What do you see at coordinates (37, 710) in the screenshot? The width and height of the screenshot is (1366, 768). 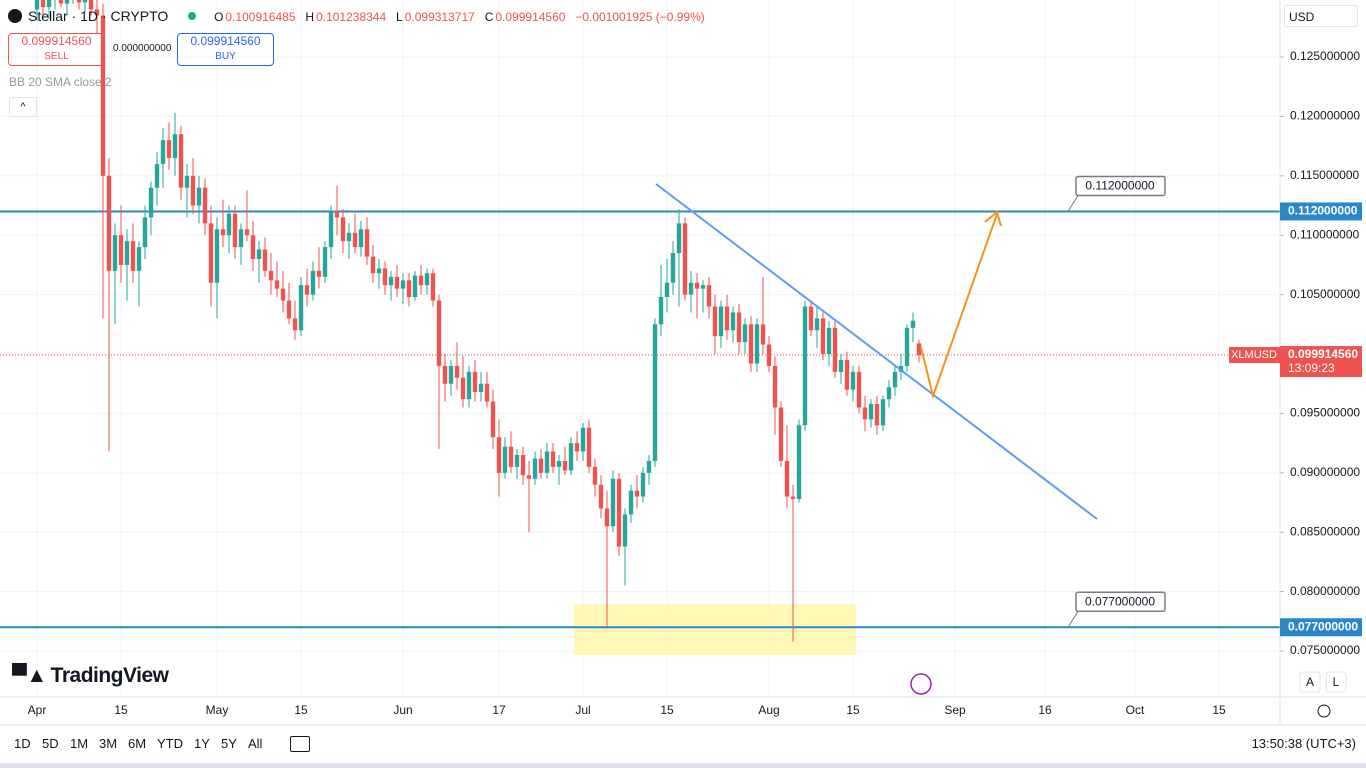 I see `x-tick-label: Apr` at bounding box center [37, 710].